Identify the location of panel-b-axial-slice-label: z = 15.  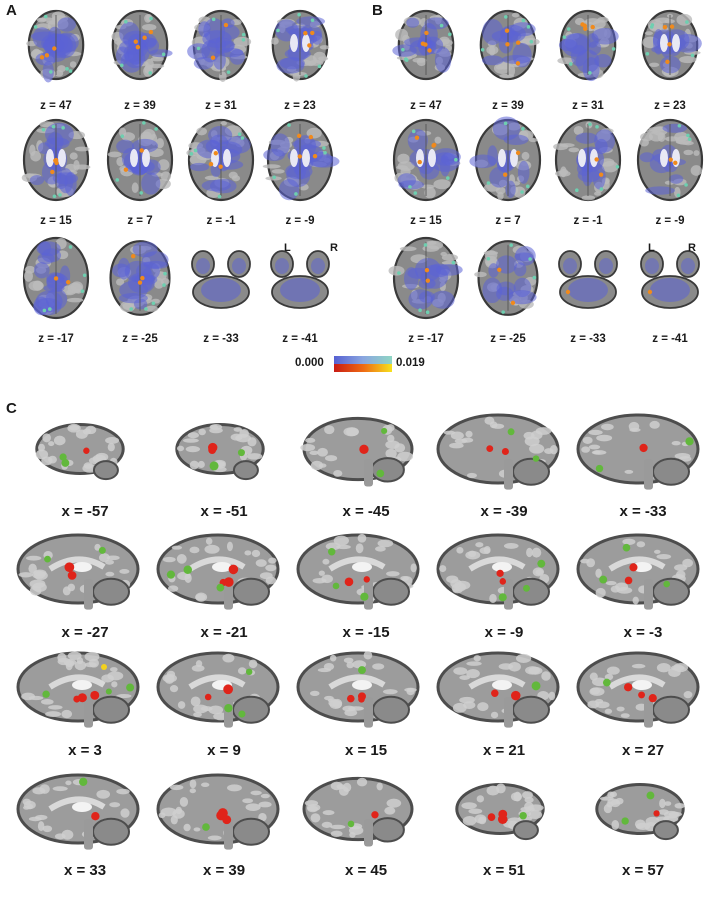
(426, 221).